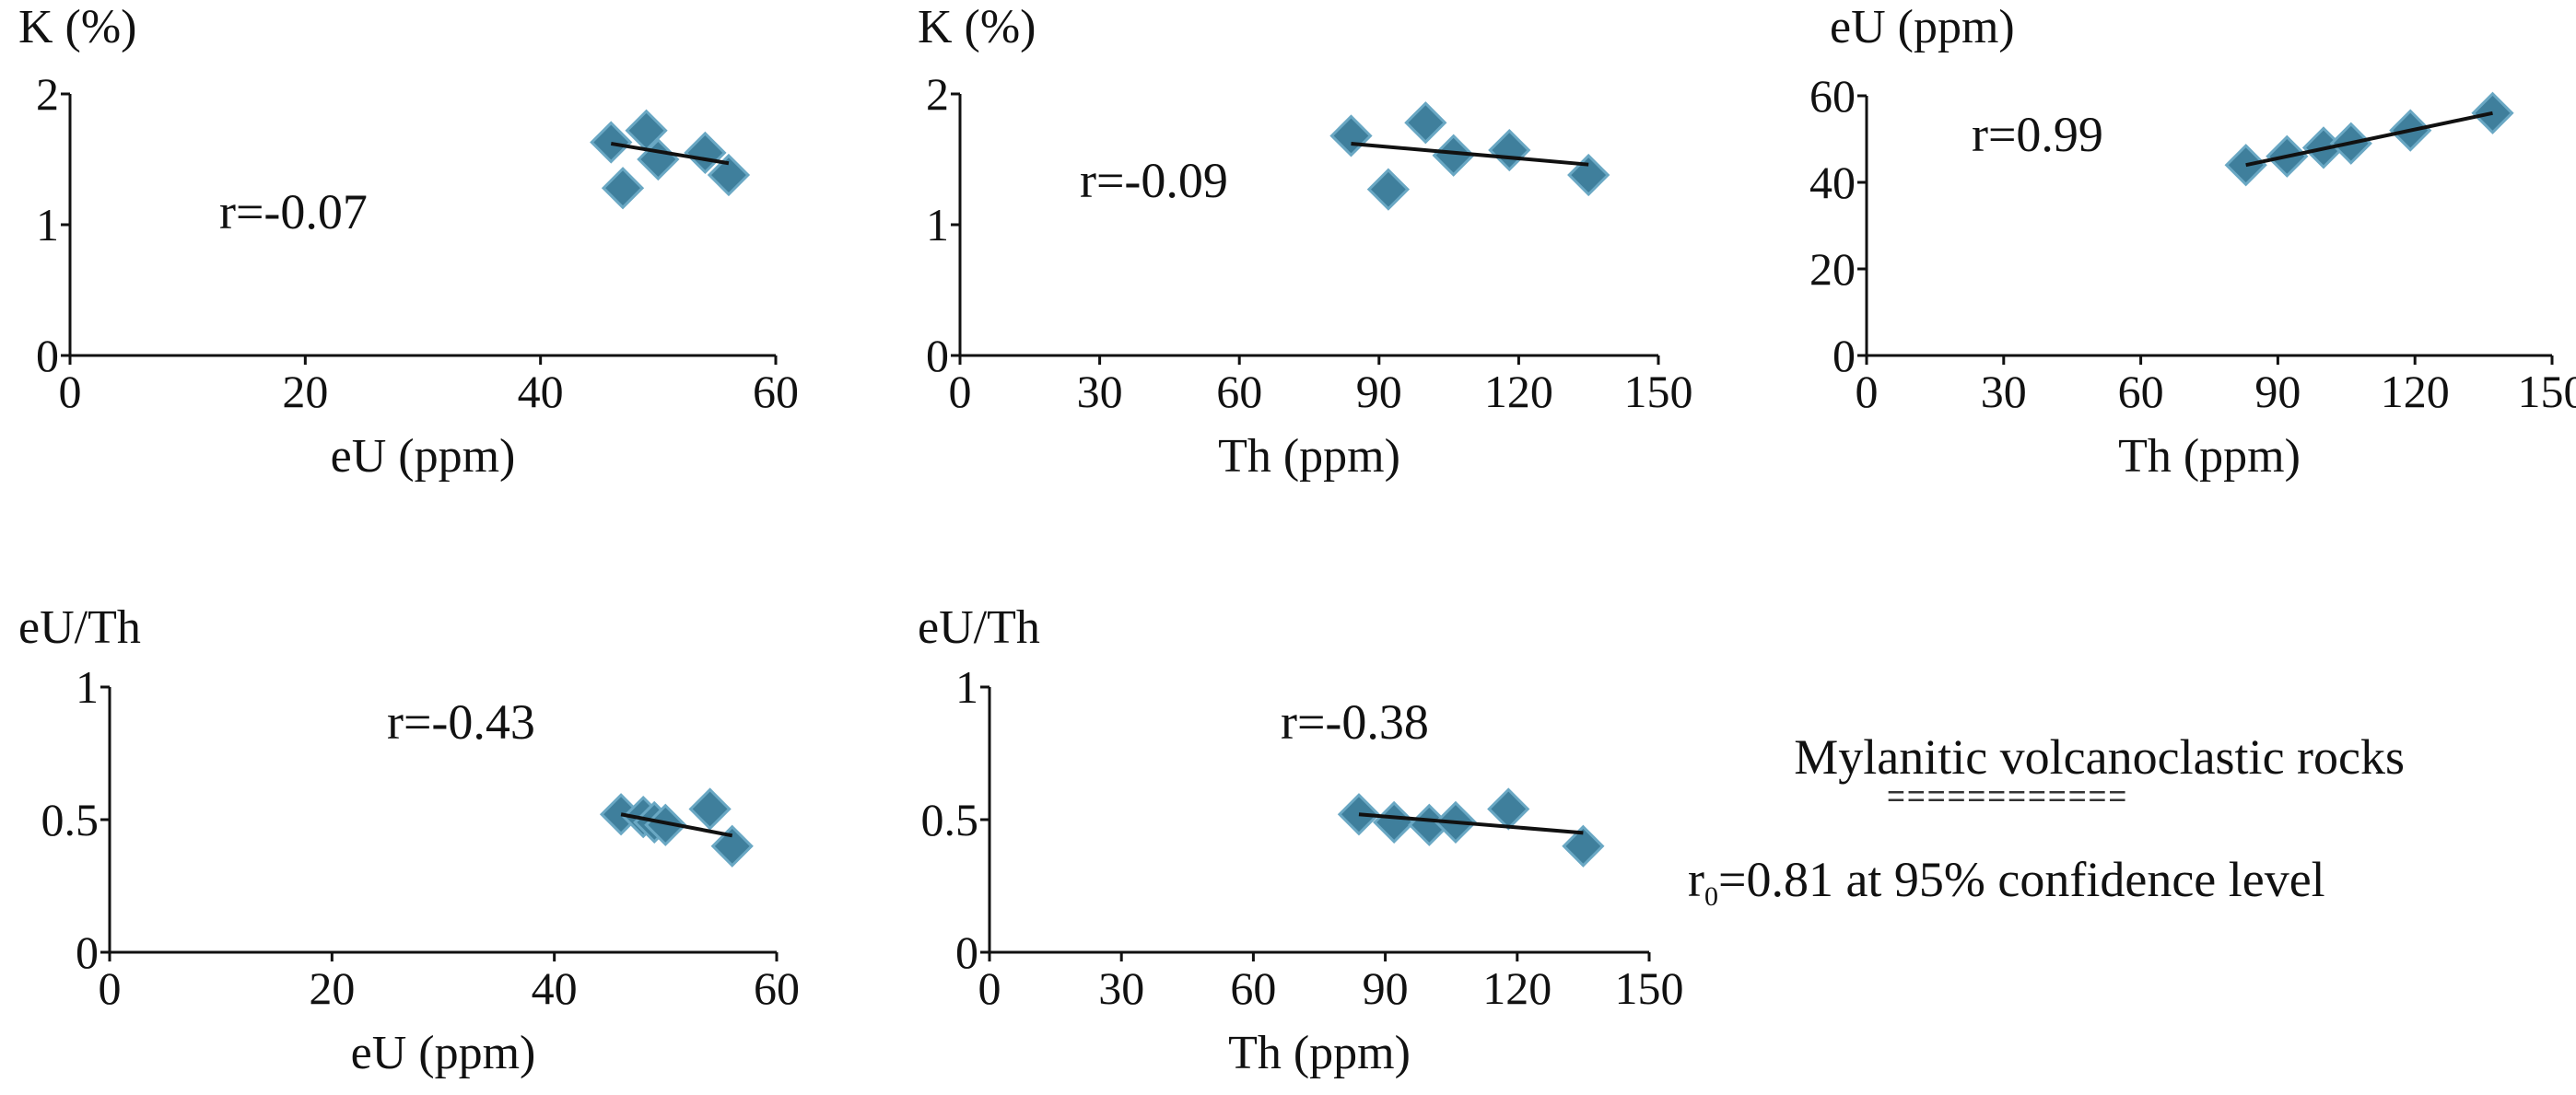  I want to click on plot-1: 0 20 40 60 0 1 2 K (%) eU (ppm) r=-0.07, so click(408, 242).